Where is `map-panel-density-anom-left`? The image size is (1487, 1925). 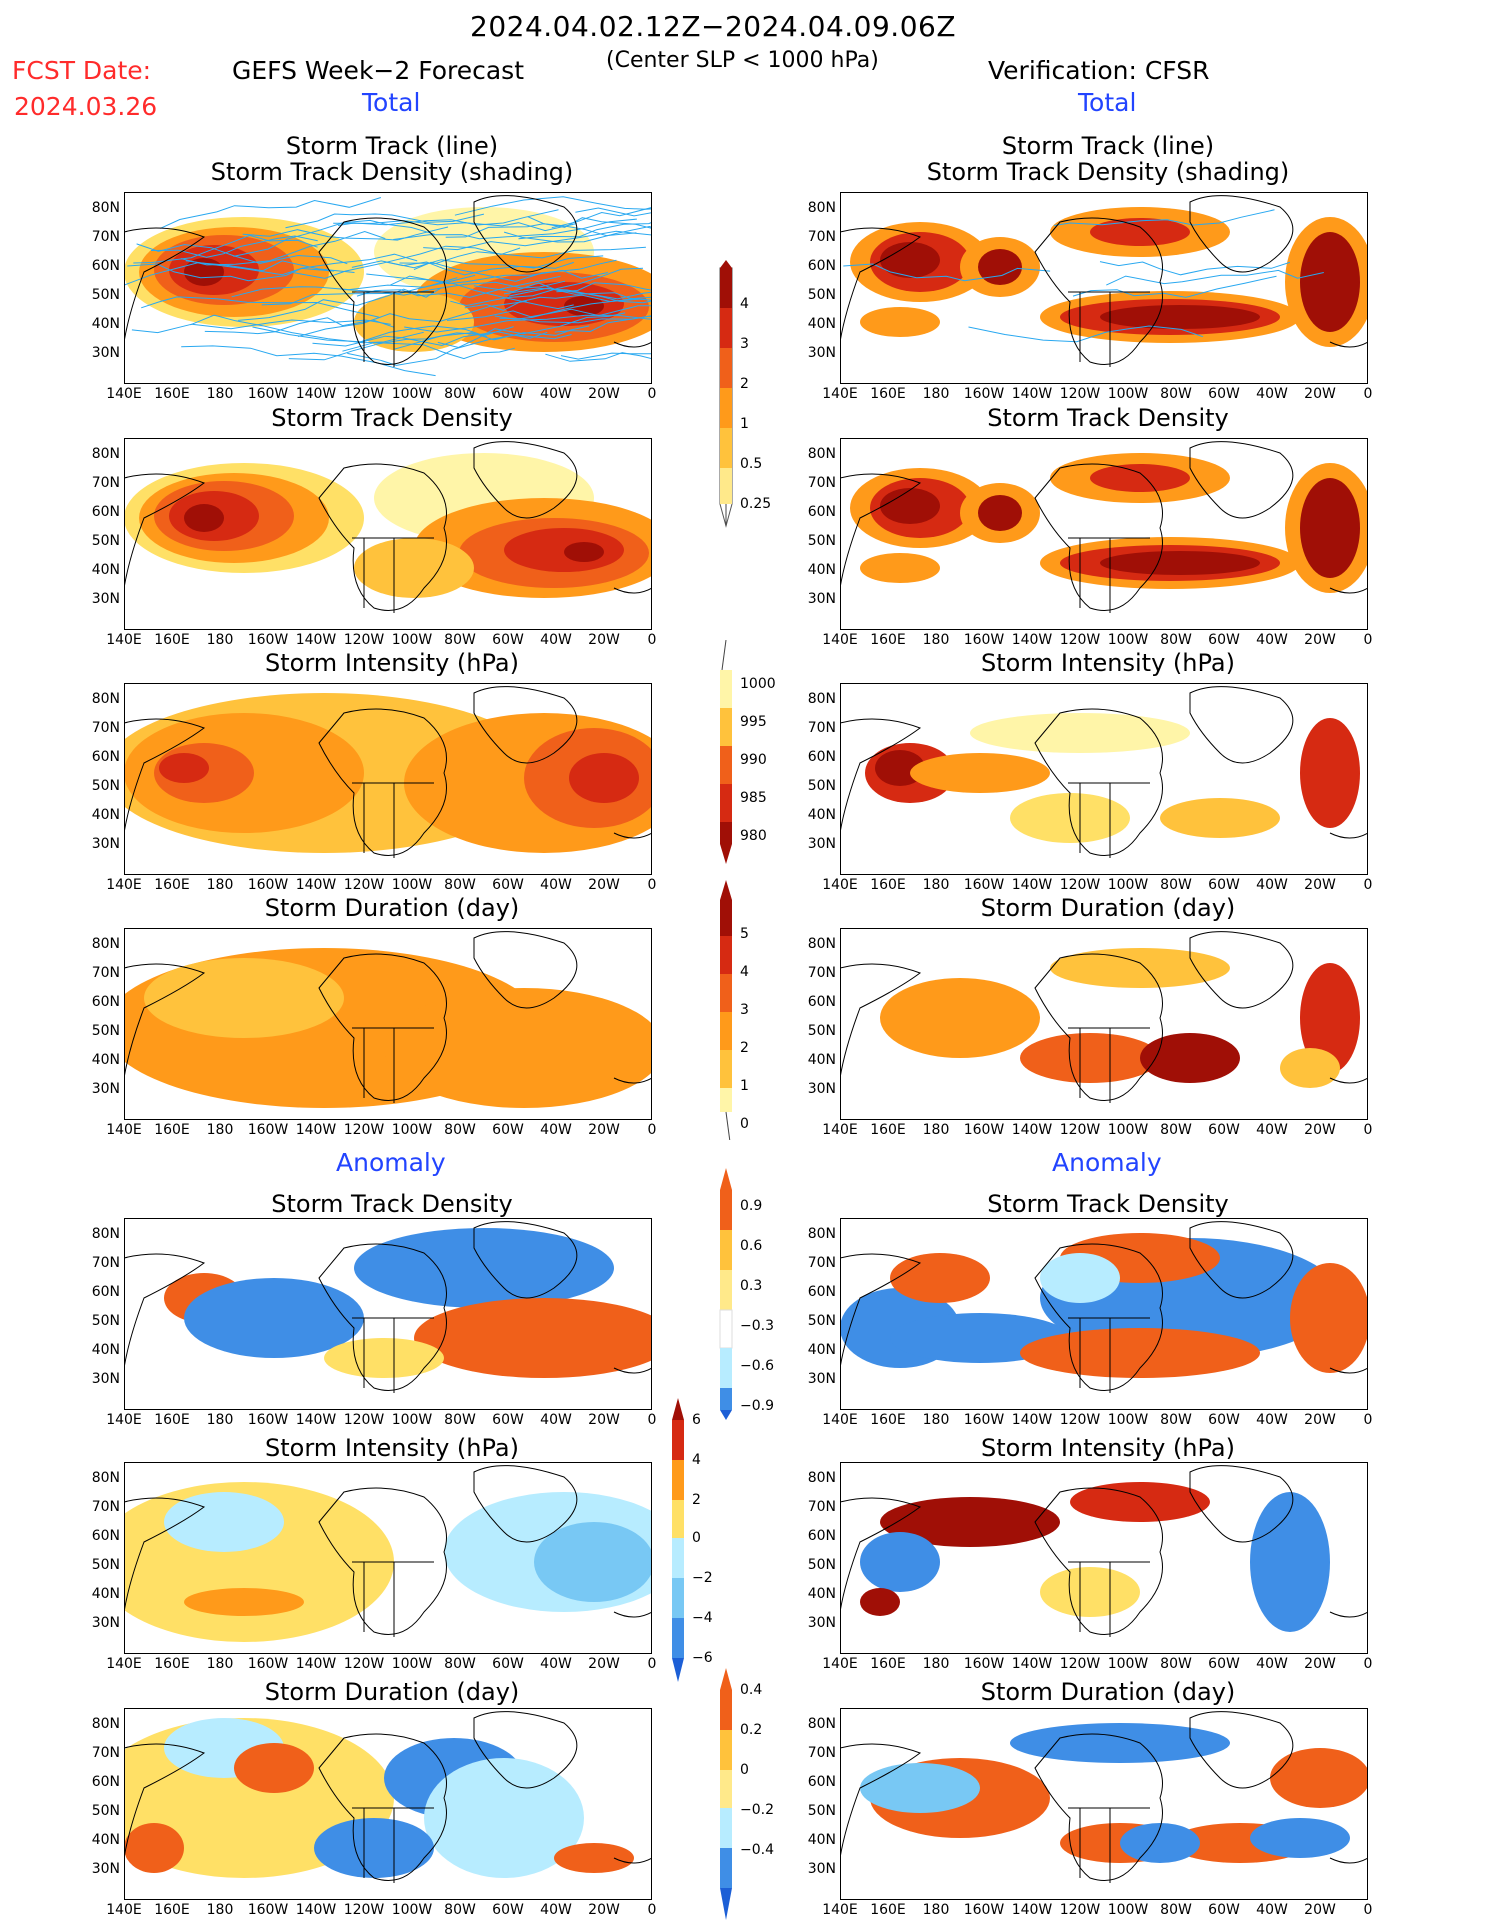 map-panel-density-anom-left is located at coordinates (388, 1314).